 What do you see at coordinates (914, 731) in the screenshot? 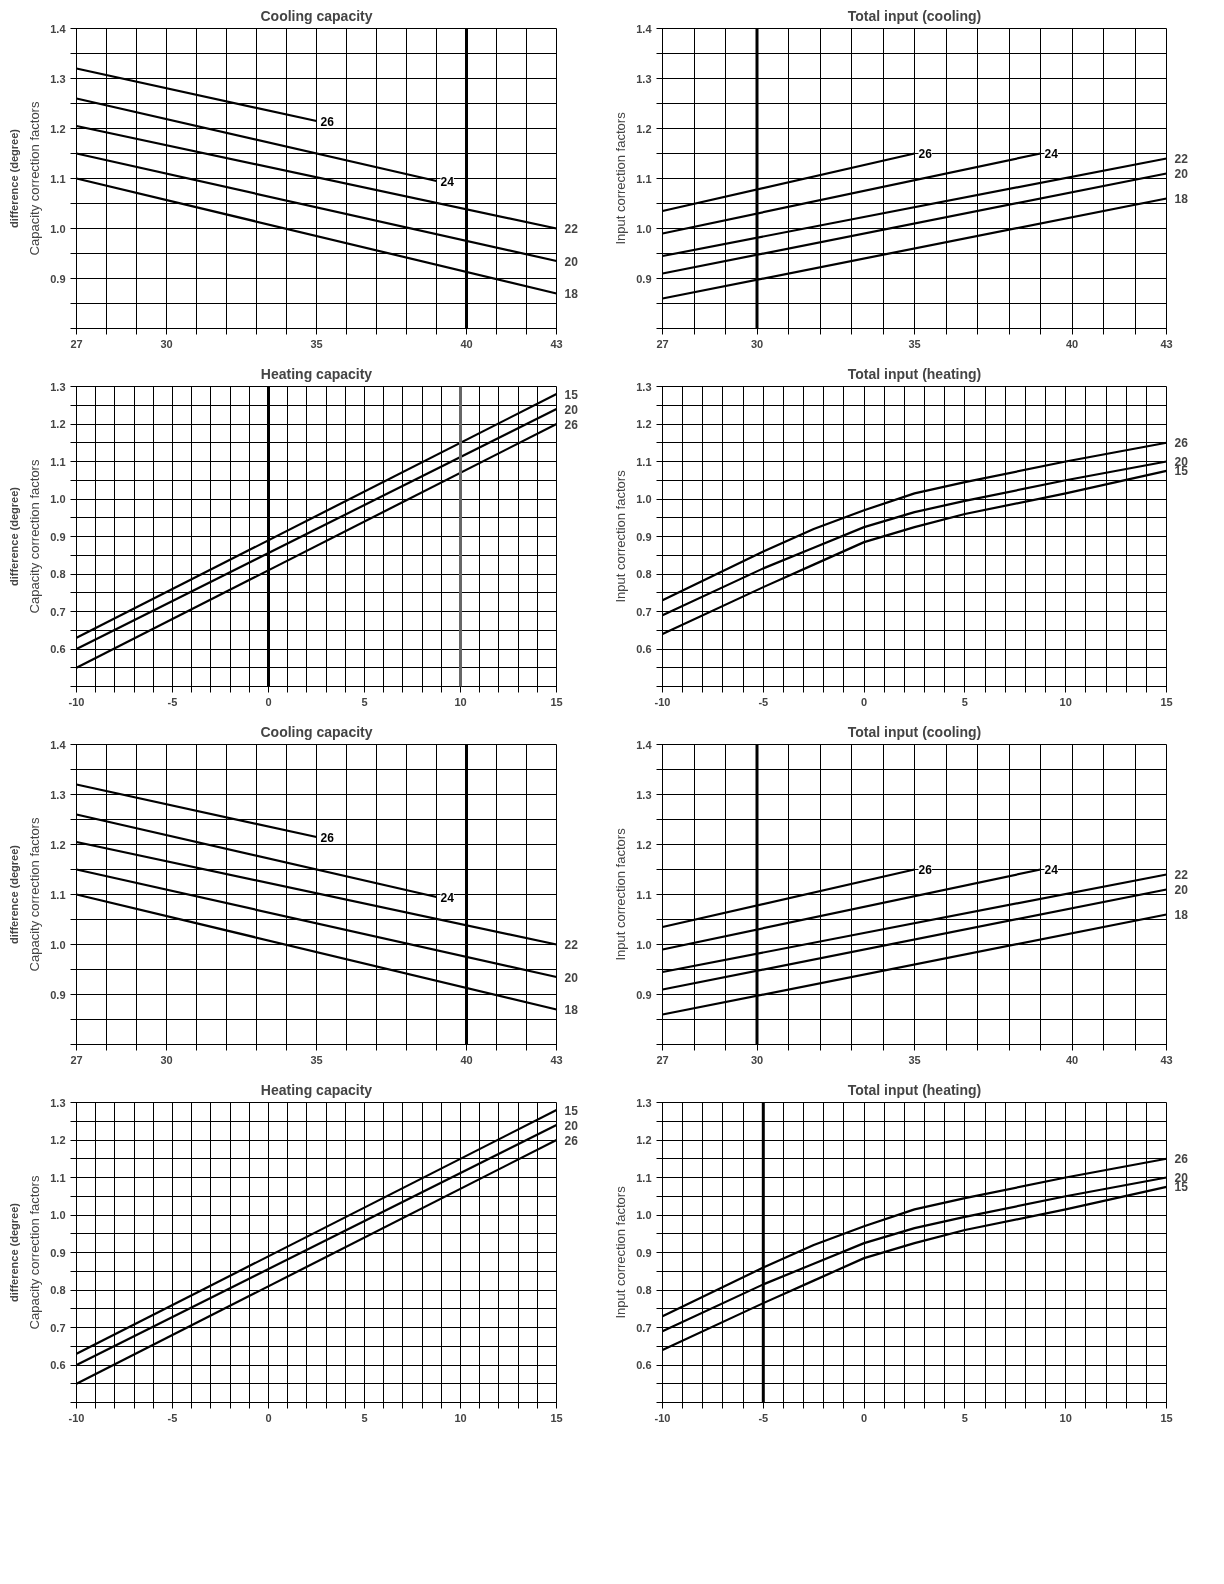
I see `chart-title: Total input (cooling)` at bounding box center [914, 731].